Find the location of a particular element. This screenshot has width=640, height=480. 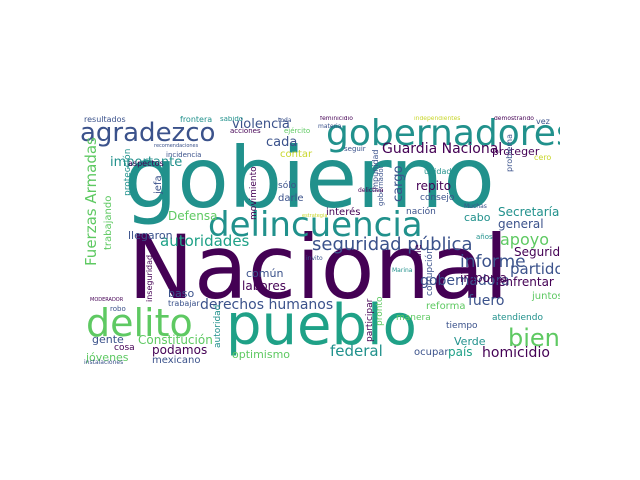

word-repito: repito is located at coordinates (434, 186).